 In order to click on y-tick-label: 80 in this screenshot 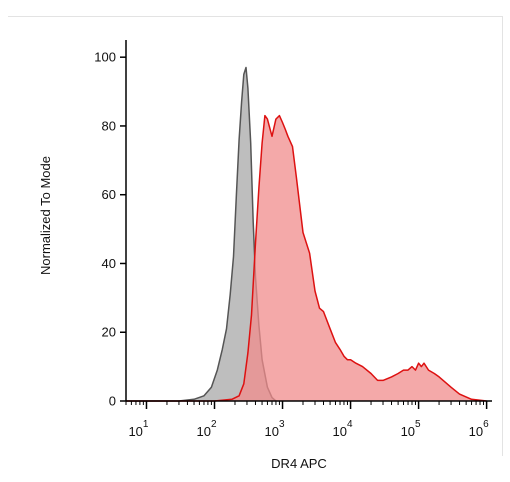, I will do `click(109, 125)`.